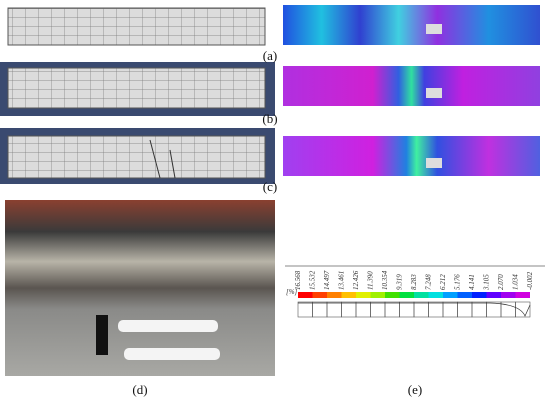 The width and height of the screenshot is (550, 407). I want to click on colorbar-tick-label: 2.070, so click(501, 282).